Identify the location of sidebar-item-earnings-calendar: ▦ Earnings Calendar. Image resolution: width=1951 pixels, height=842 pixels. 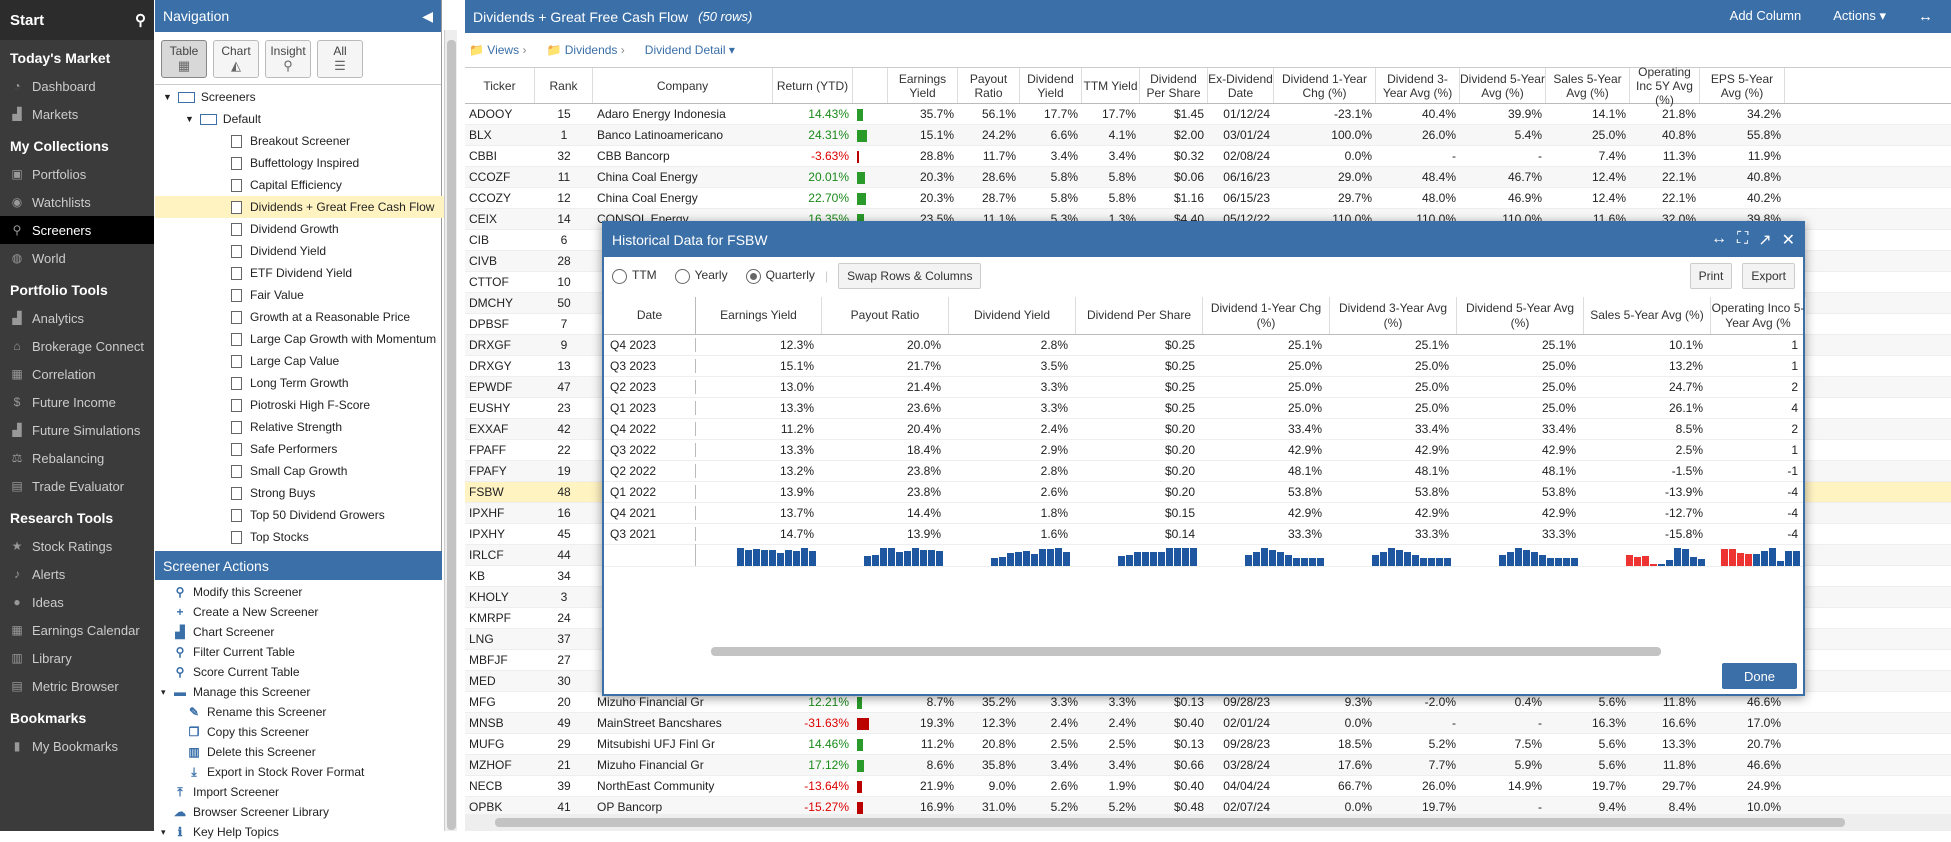
(77, 630).